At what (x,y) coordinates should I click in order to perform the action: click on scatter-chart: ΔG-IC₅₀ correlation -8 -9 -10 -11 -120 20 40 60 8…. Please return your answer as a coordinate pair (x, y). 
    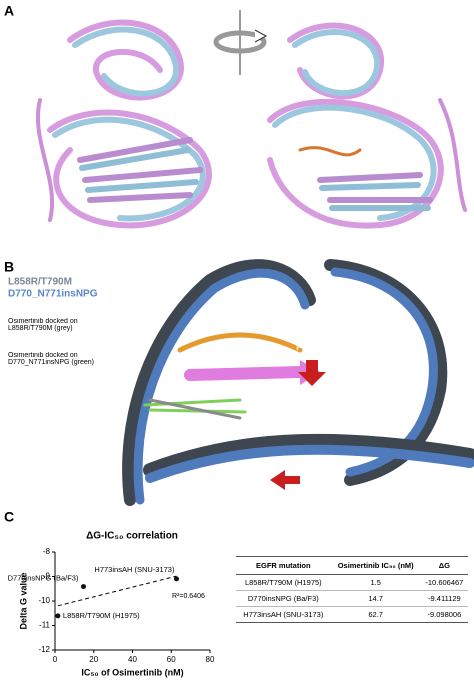
    Looking at the image, I should click on (111, 604).